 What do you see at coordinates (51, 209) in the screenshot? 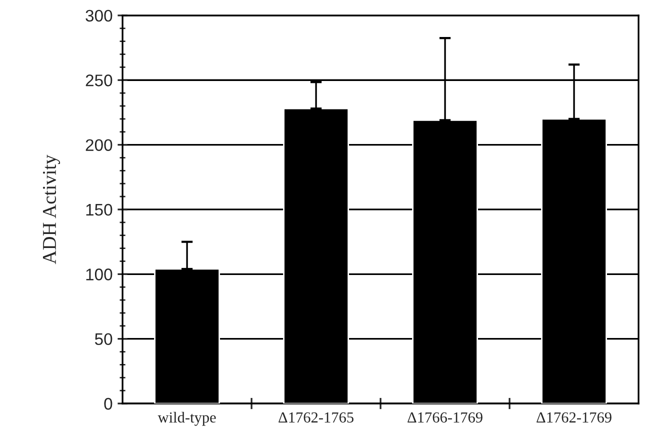
I see `y-axis-title: ADH Activity` at bounding box center [51, 209].